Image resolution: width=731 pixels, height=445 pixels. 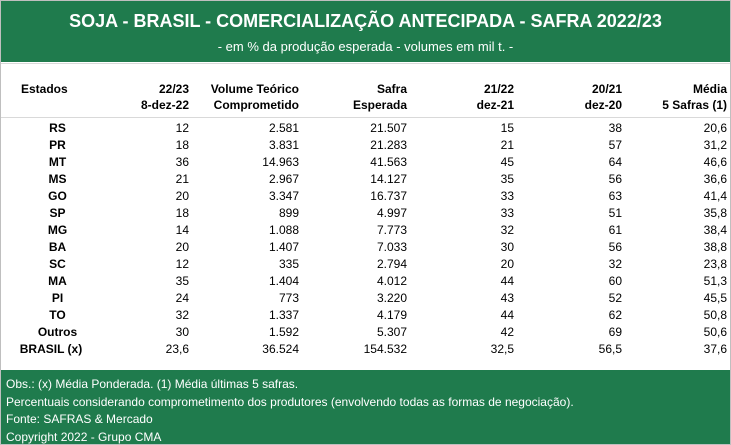 What do you see at coordinates (385, 349) in the screenshot?
I see `cell-safra-esperada: 154.532` at bounding box center [385, 349].